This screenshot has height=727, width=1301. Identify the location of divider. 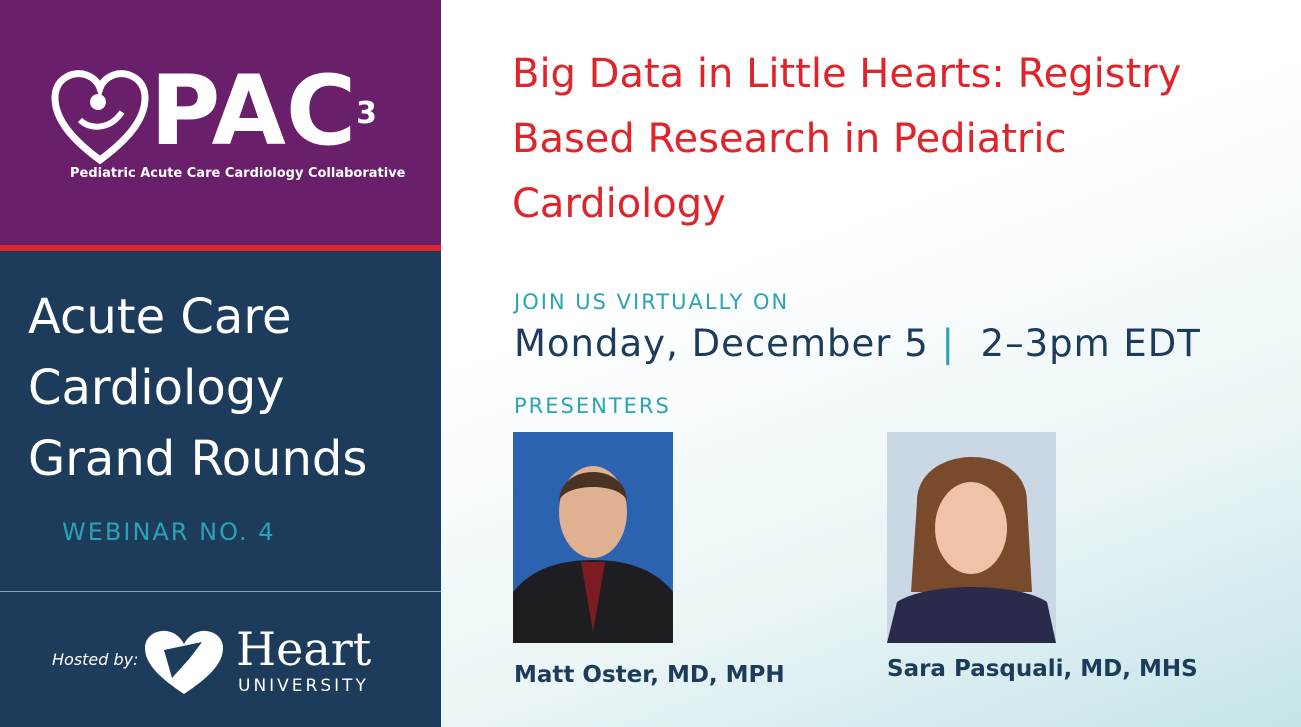
(220, 591).